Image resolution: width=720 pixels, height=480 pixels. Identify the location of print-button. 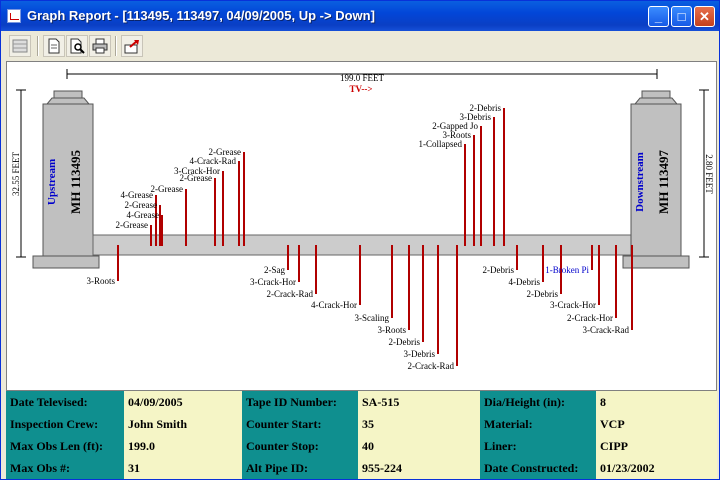
(100, 46).